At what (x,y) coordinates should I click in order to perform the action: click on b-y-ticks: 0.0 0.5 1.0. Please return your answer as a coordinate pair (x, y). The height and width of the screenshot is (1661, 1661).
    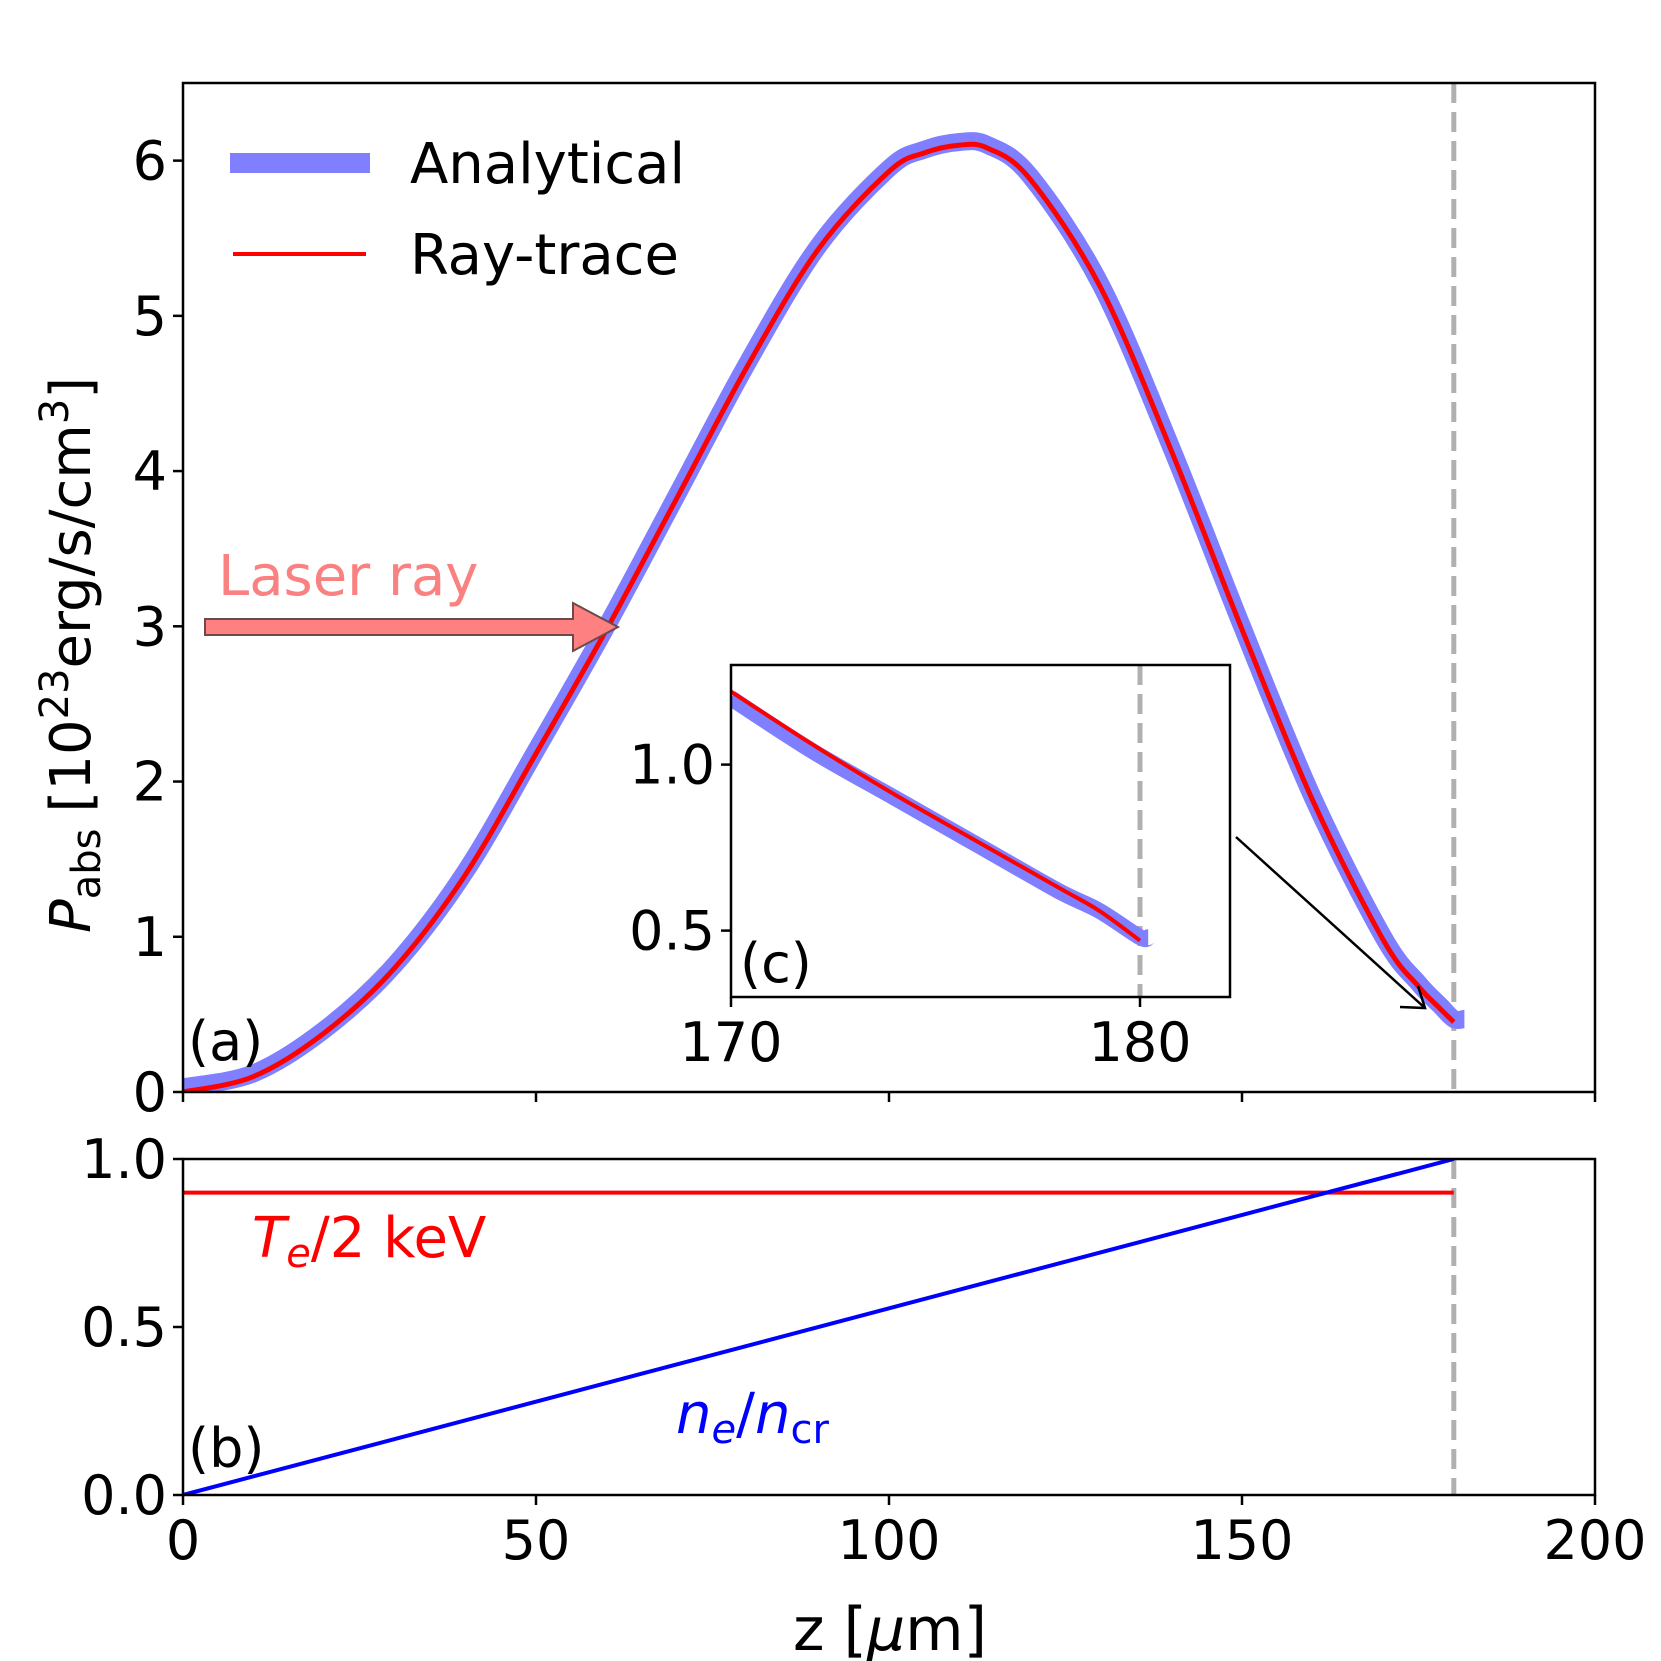
    Looking at the image, I should click on (132, 1327).